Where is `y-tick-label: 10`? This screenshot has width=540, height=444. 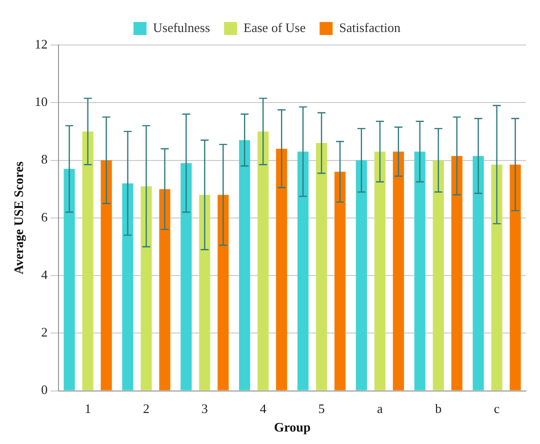
y-tick-label: 10 is located at coordinates (41, 102).